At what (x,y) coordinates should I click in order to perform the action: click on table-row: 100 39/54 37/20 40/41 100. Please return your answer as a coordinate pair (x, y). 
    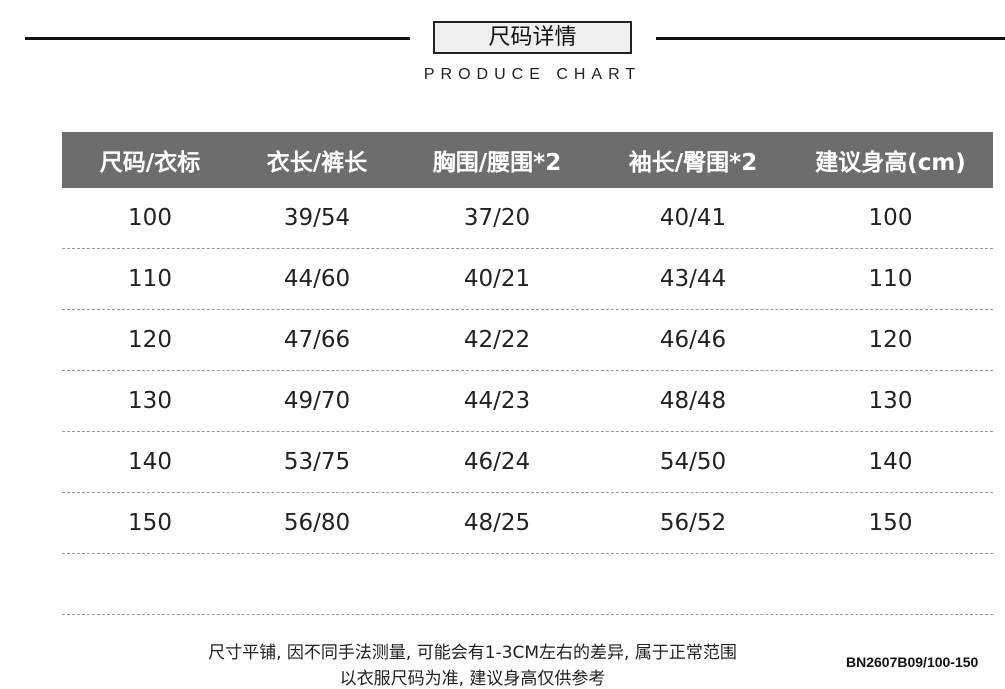
    Looking at the image, I should click on (527, 218).